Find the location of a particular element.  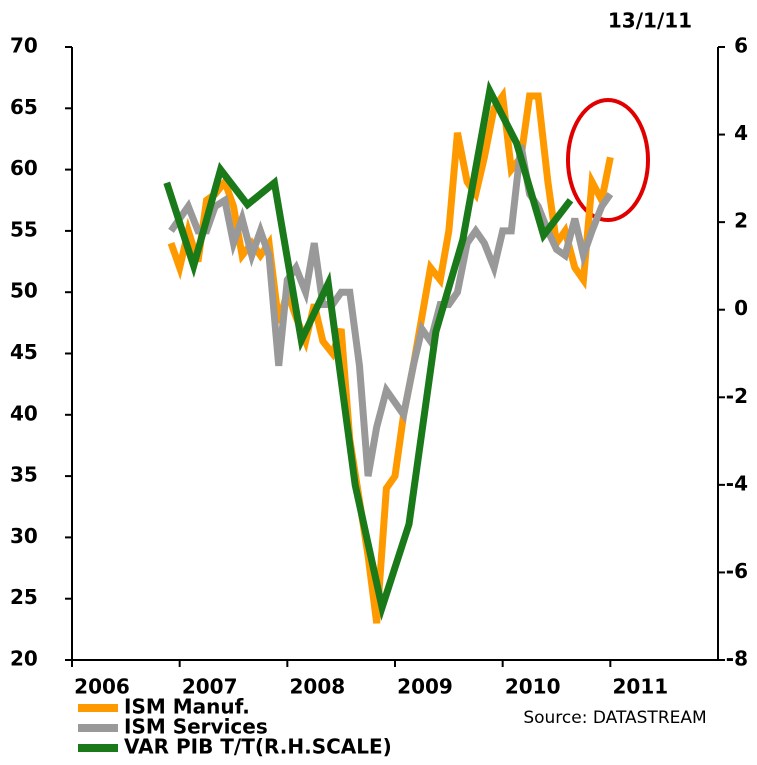

y-tick-label: 25 is located at coordinates (24, 597).